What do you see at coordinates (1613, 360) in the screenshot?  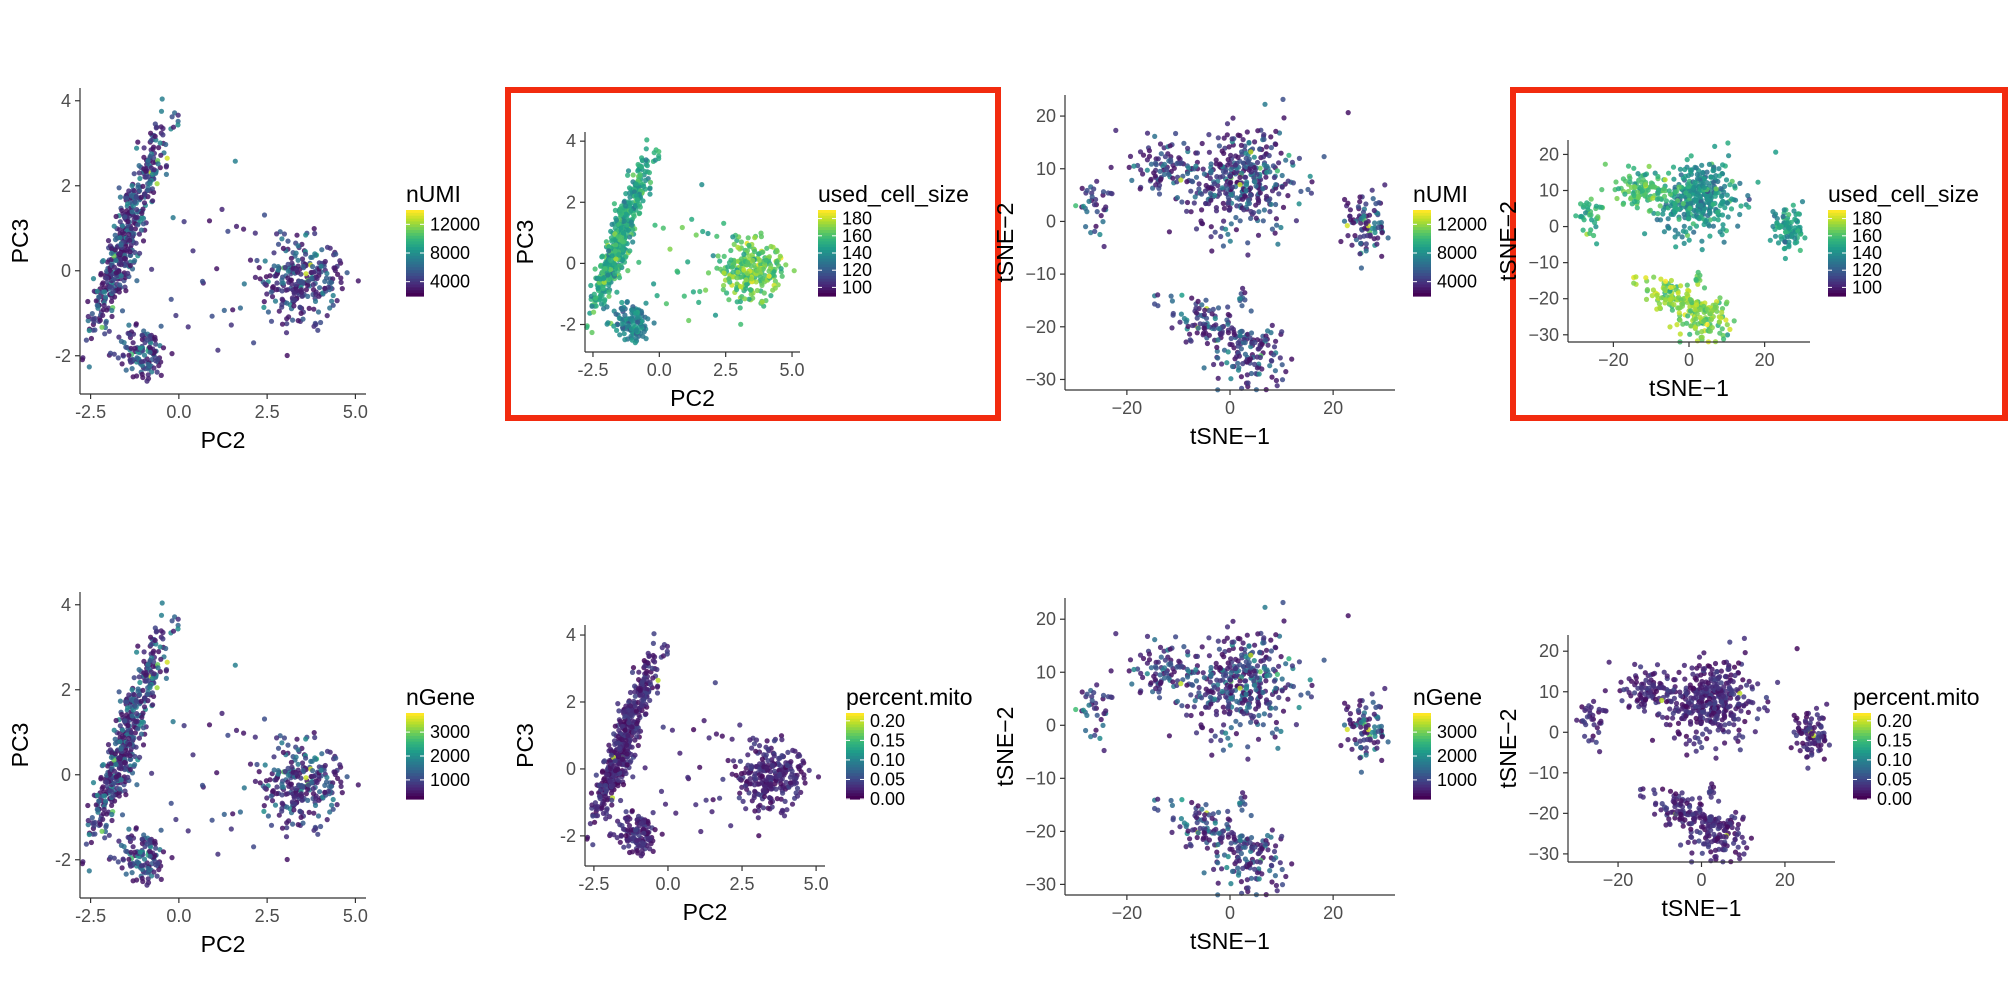 I see `x-tick-label: −20` at bounding box center [1613, 360].